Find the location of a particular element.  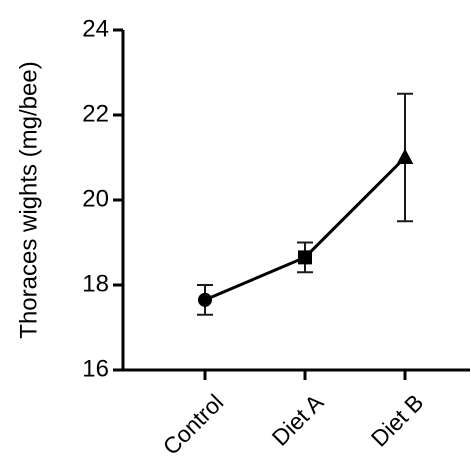

y-tick-label: 20 is located at coordinates (95, 198).